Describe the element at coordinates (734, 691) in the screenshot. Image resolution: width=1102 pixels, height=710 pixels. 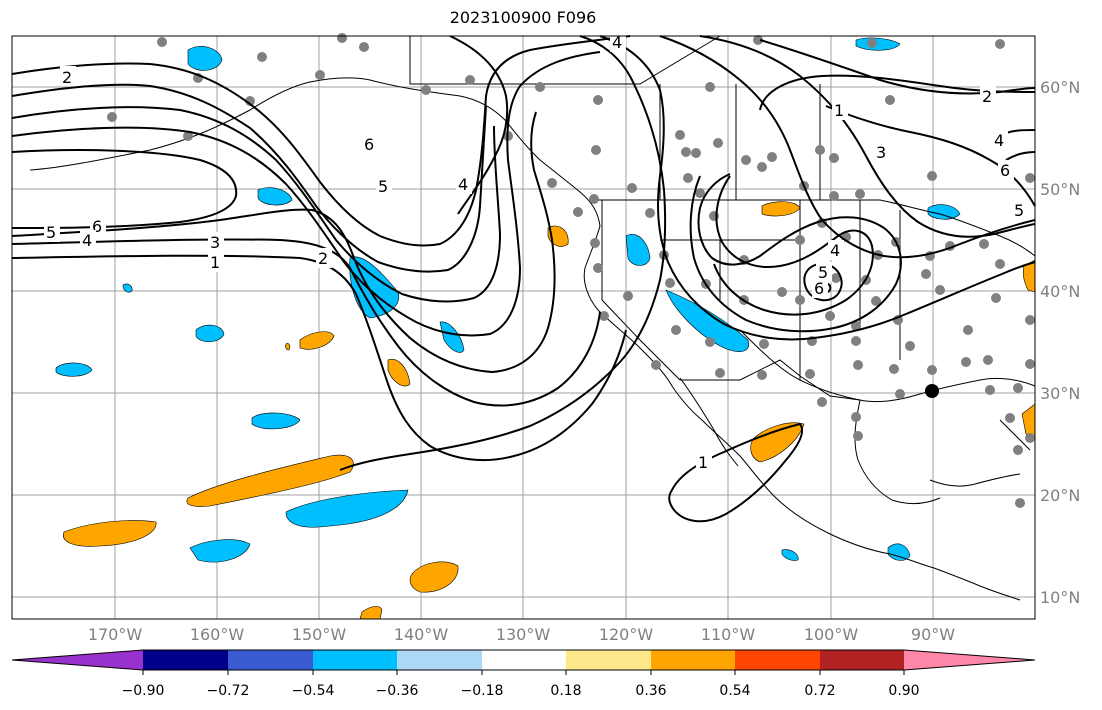
I see `colorbar-tick-label: 0.54` at that location.